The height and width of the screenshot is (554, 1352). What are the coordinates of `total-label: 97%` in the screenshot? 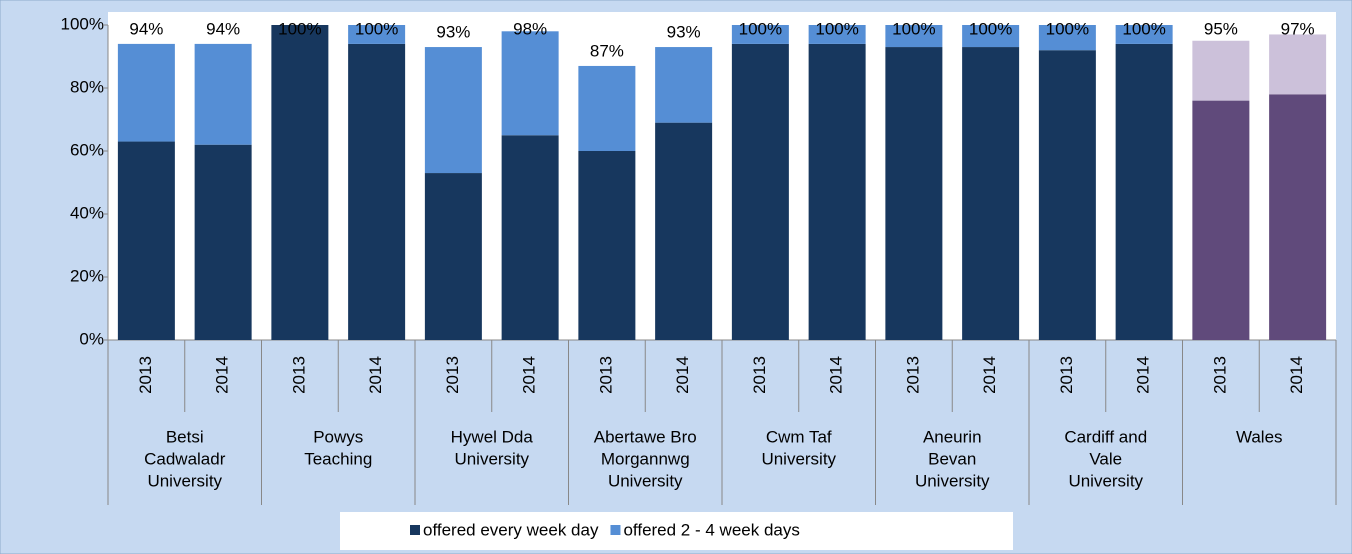 It's located at (1298, 28).